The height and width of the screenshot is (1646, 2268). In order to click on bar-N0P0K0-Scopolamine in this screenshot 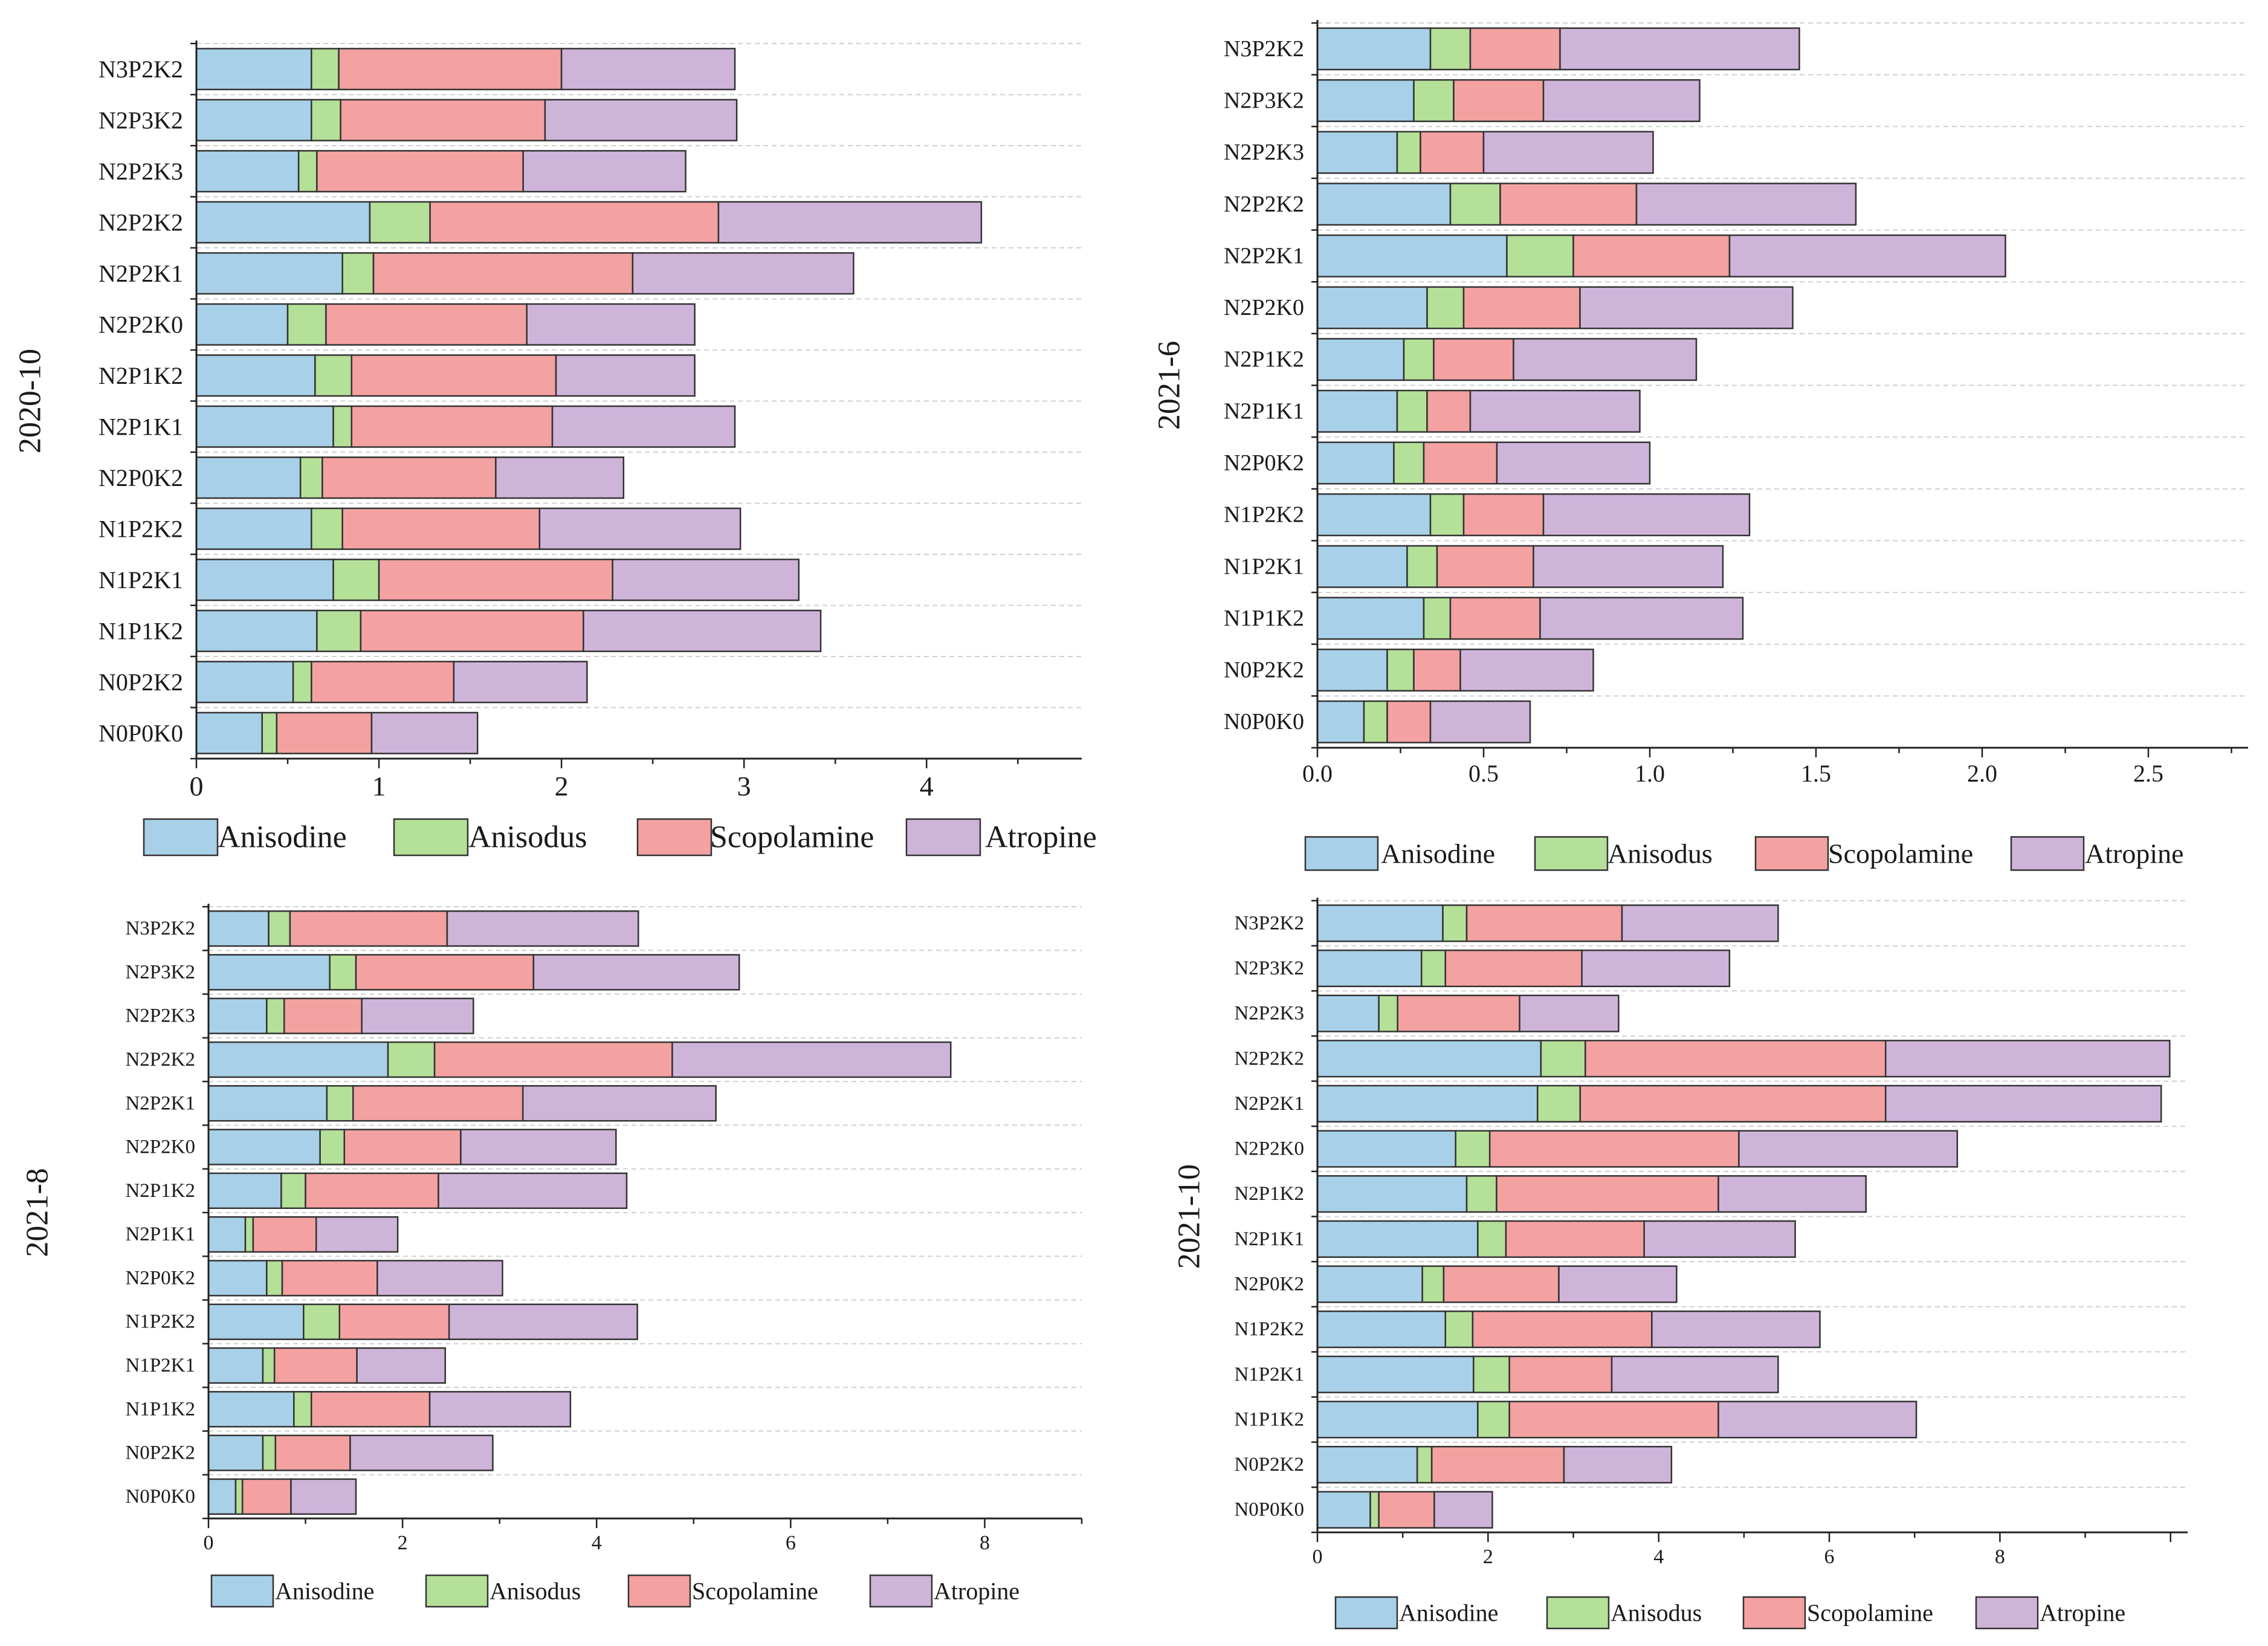, I will do `click(266, 1496)`.